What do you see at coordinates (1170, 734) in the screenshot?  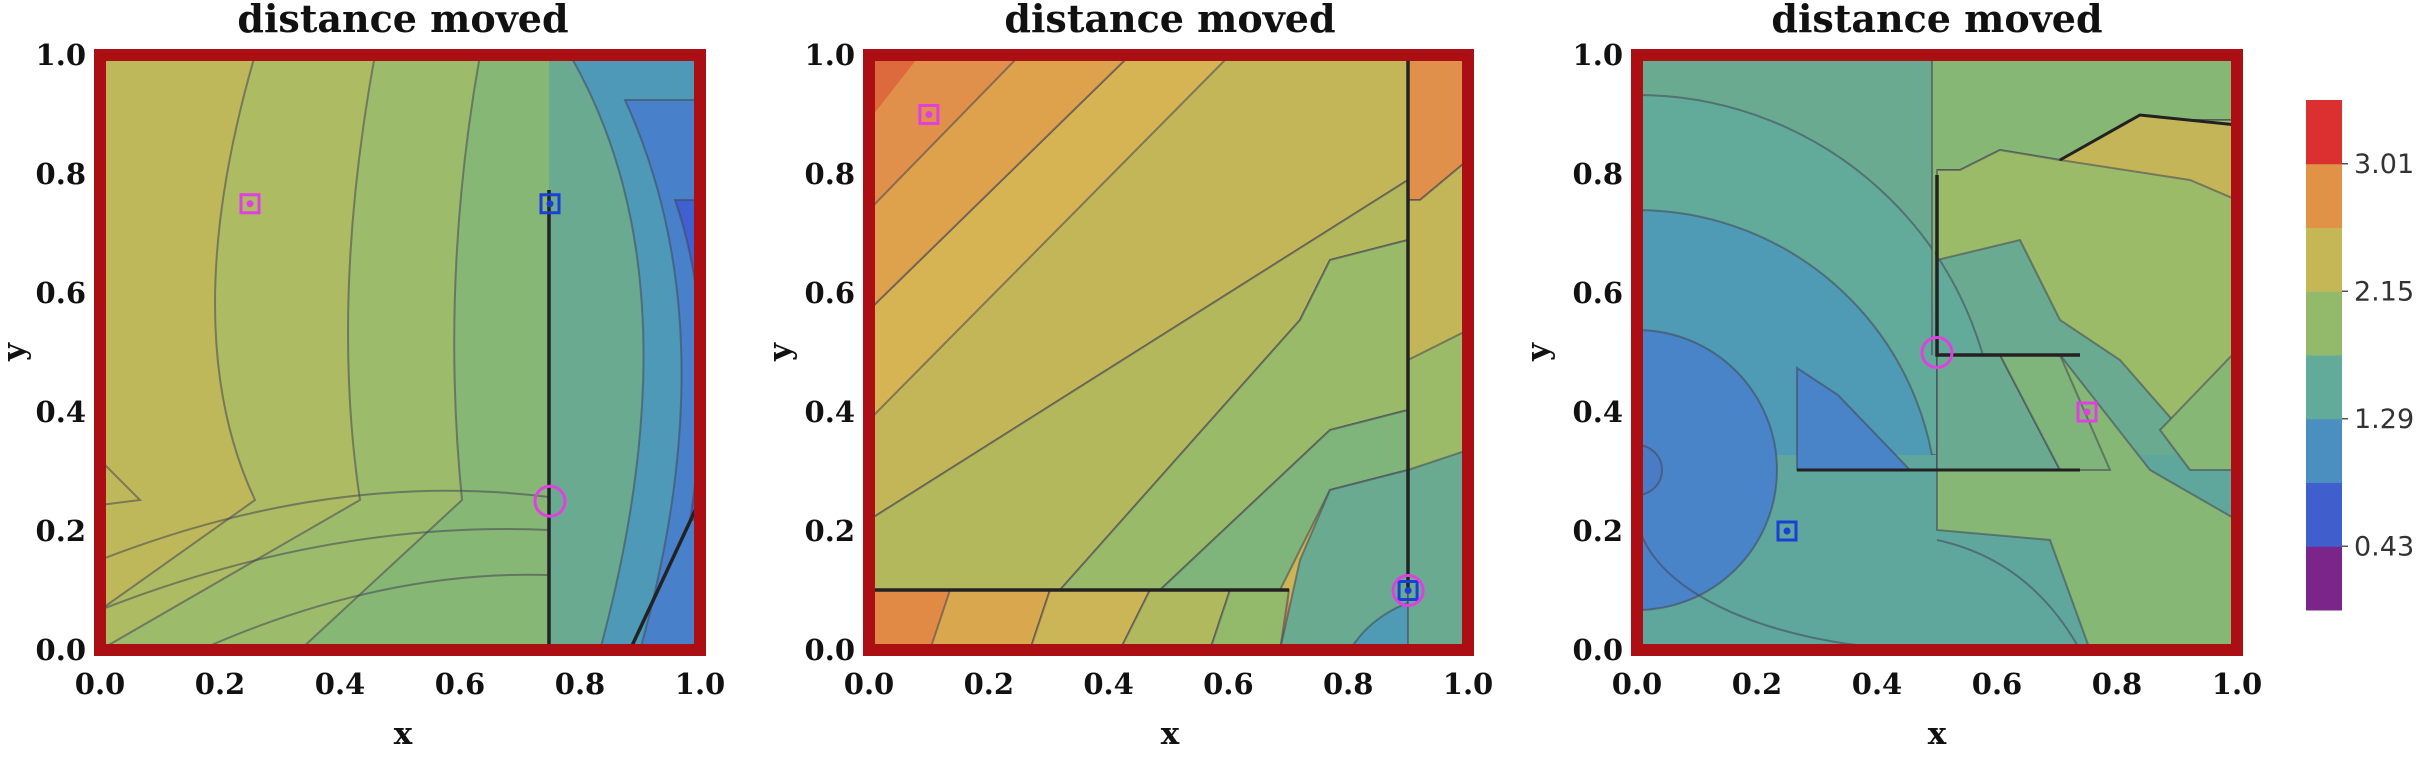 I see `panel-2-xlabel: x` at bounding box center [1170, 734].